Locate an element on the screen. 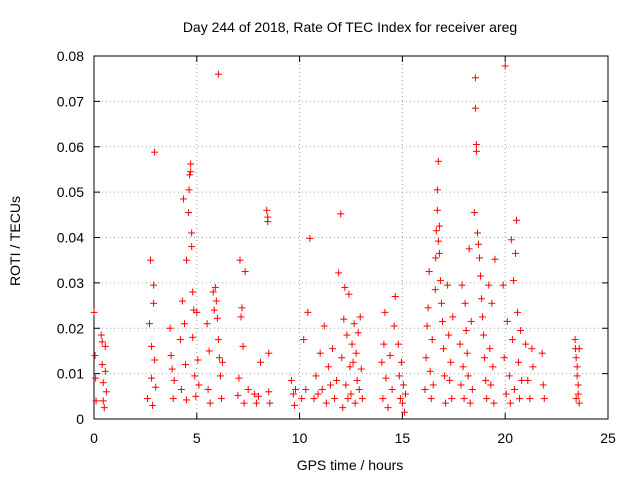  x-tick-label: 20 is located at coordinates (505, 438).